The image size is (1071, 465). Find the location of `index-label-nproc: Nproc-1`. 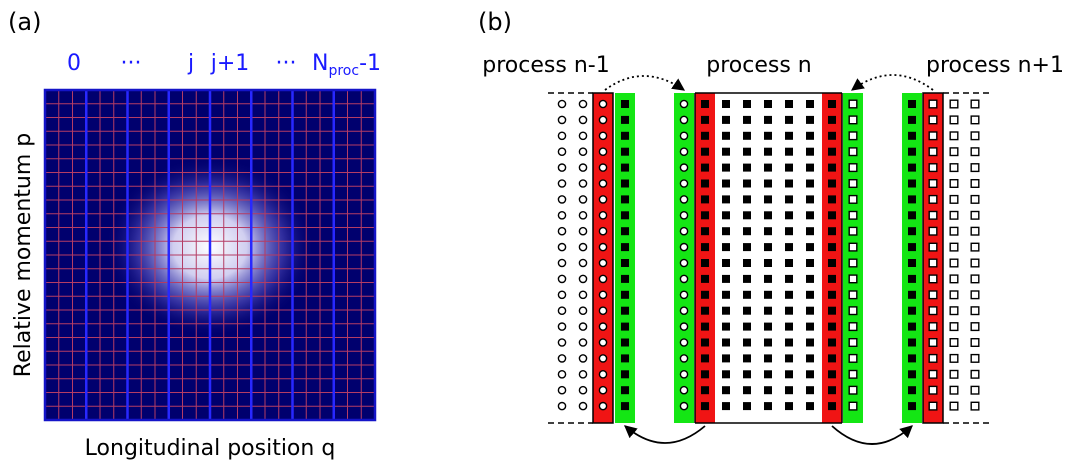

index-label-nproc: Nproc-1 is located at coordinates (346, 65).